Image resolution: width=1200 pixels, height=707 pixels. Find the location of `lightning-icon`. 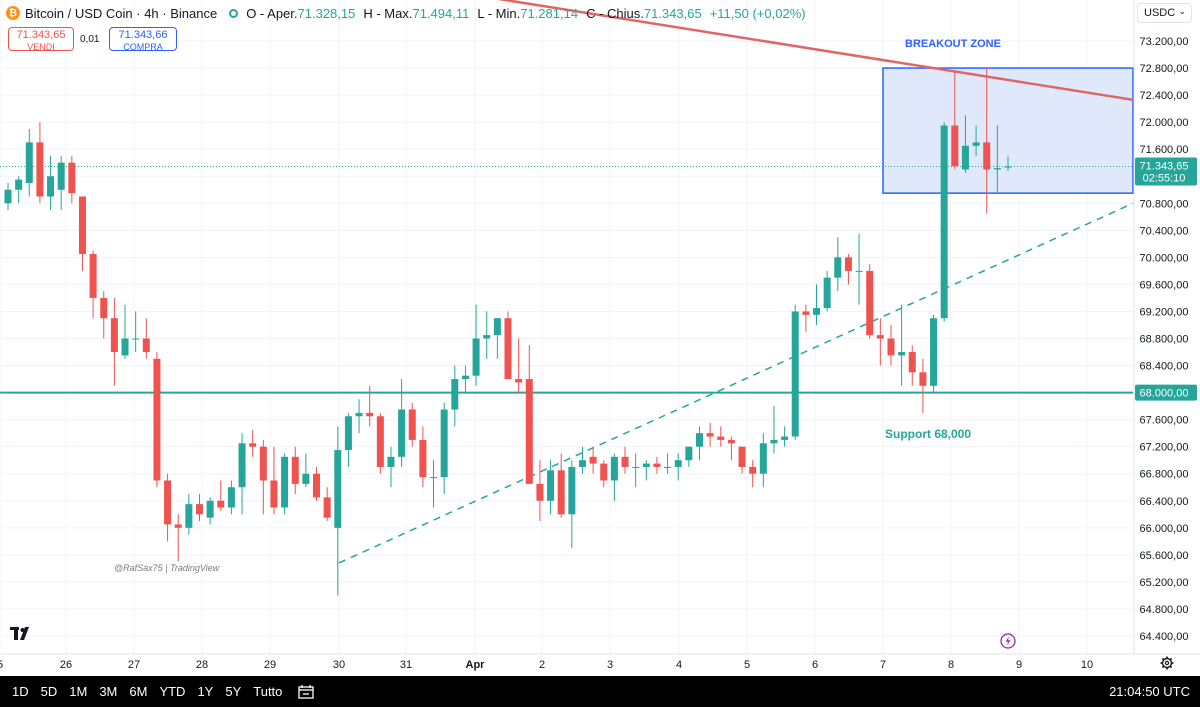

lightning-icon is located at coordinates (1008, 641).